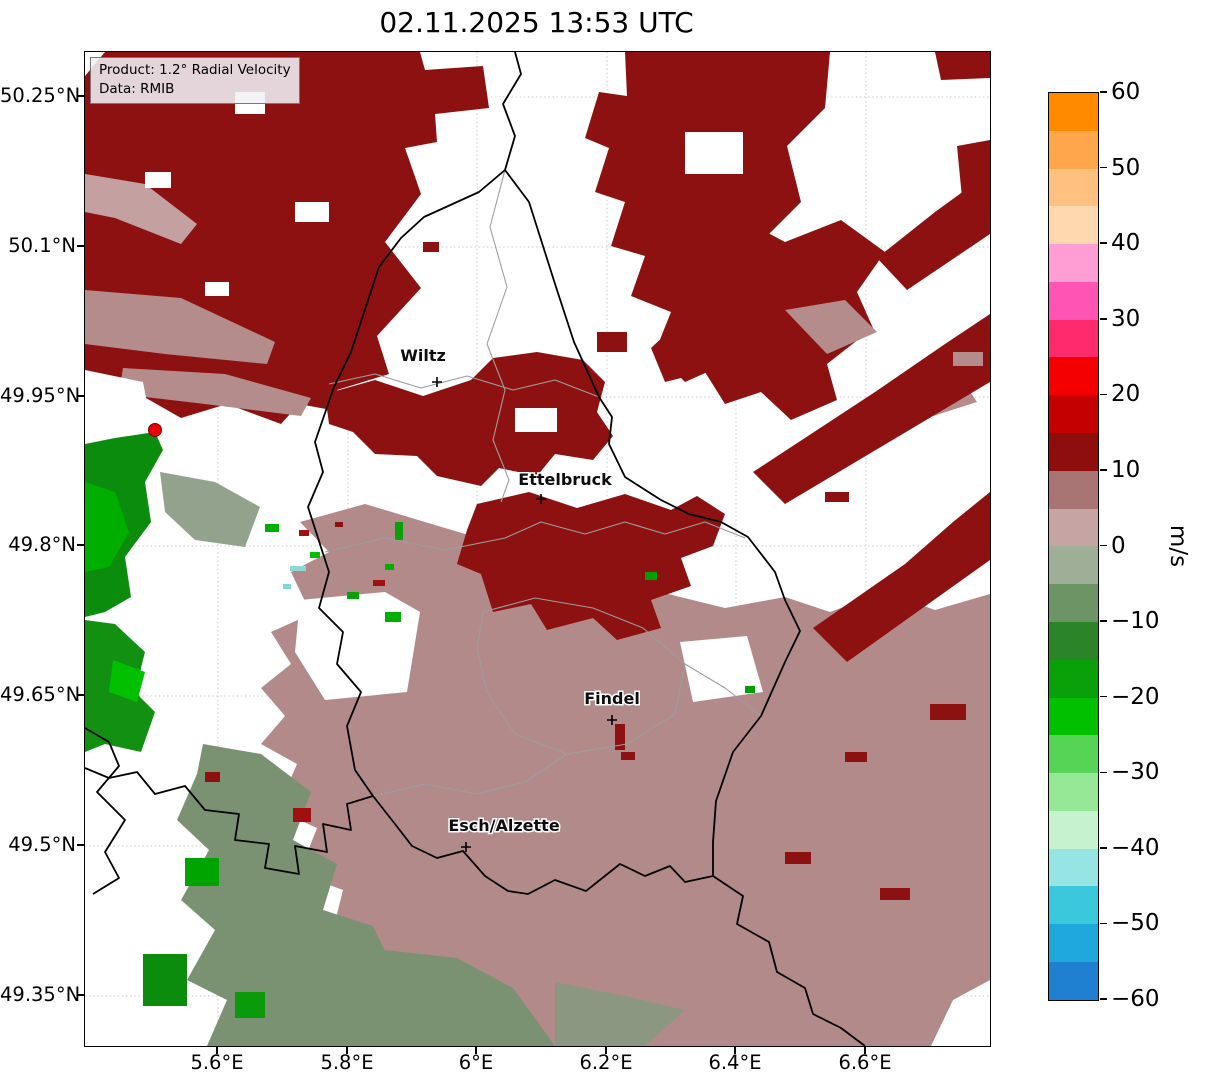 The width and height of the screenshot is (1207, 1081). Describe the element at coordinates (581, 676) in the screenshot. I see `district-loop-luxembourg` at that location.